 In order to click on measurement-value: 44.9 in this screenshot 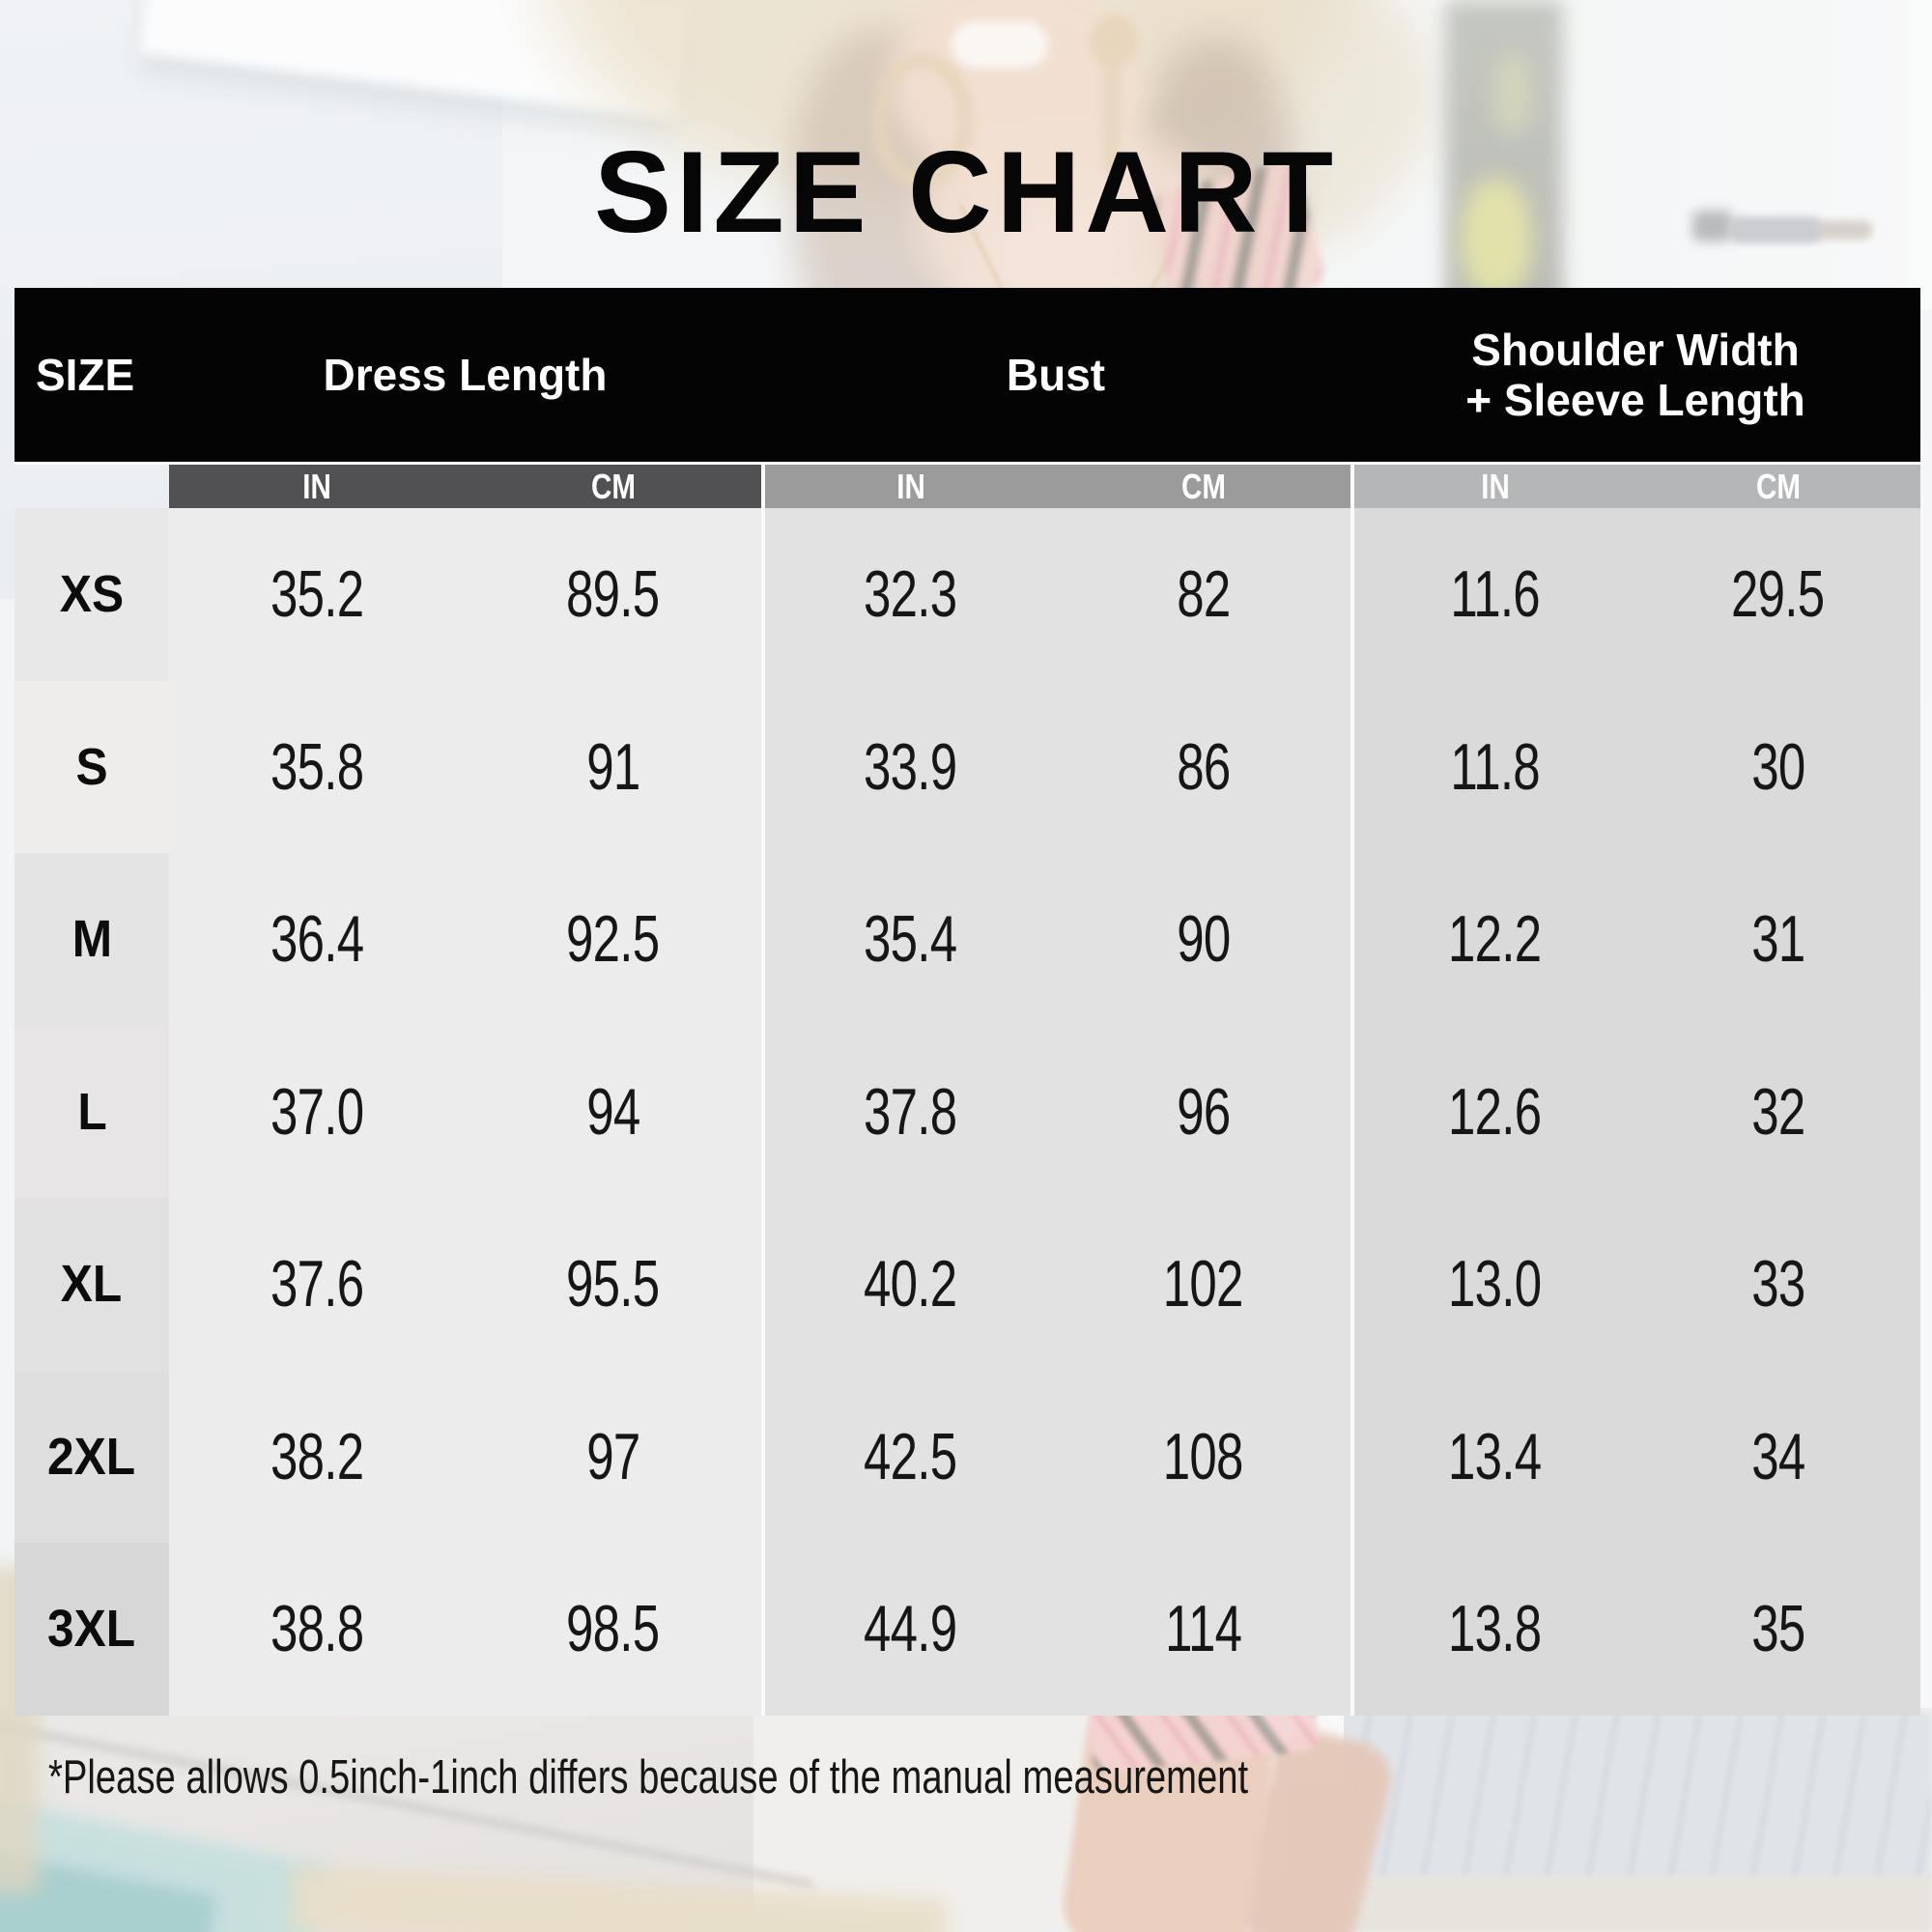, I will do `click(910, 1629)`.